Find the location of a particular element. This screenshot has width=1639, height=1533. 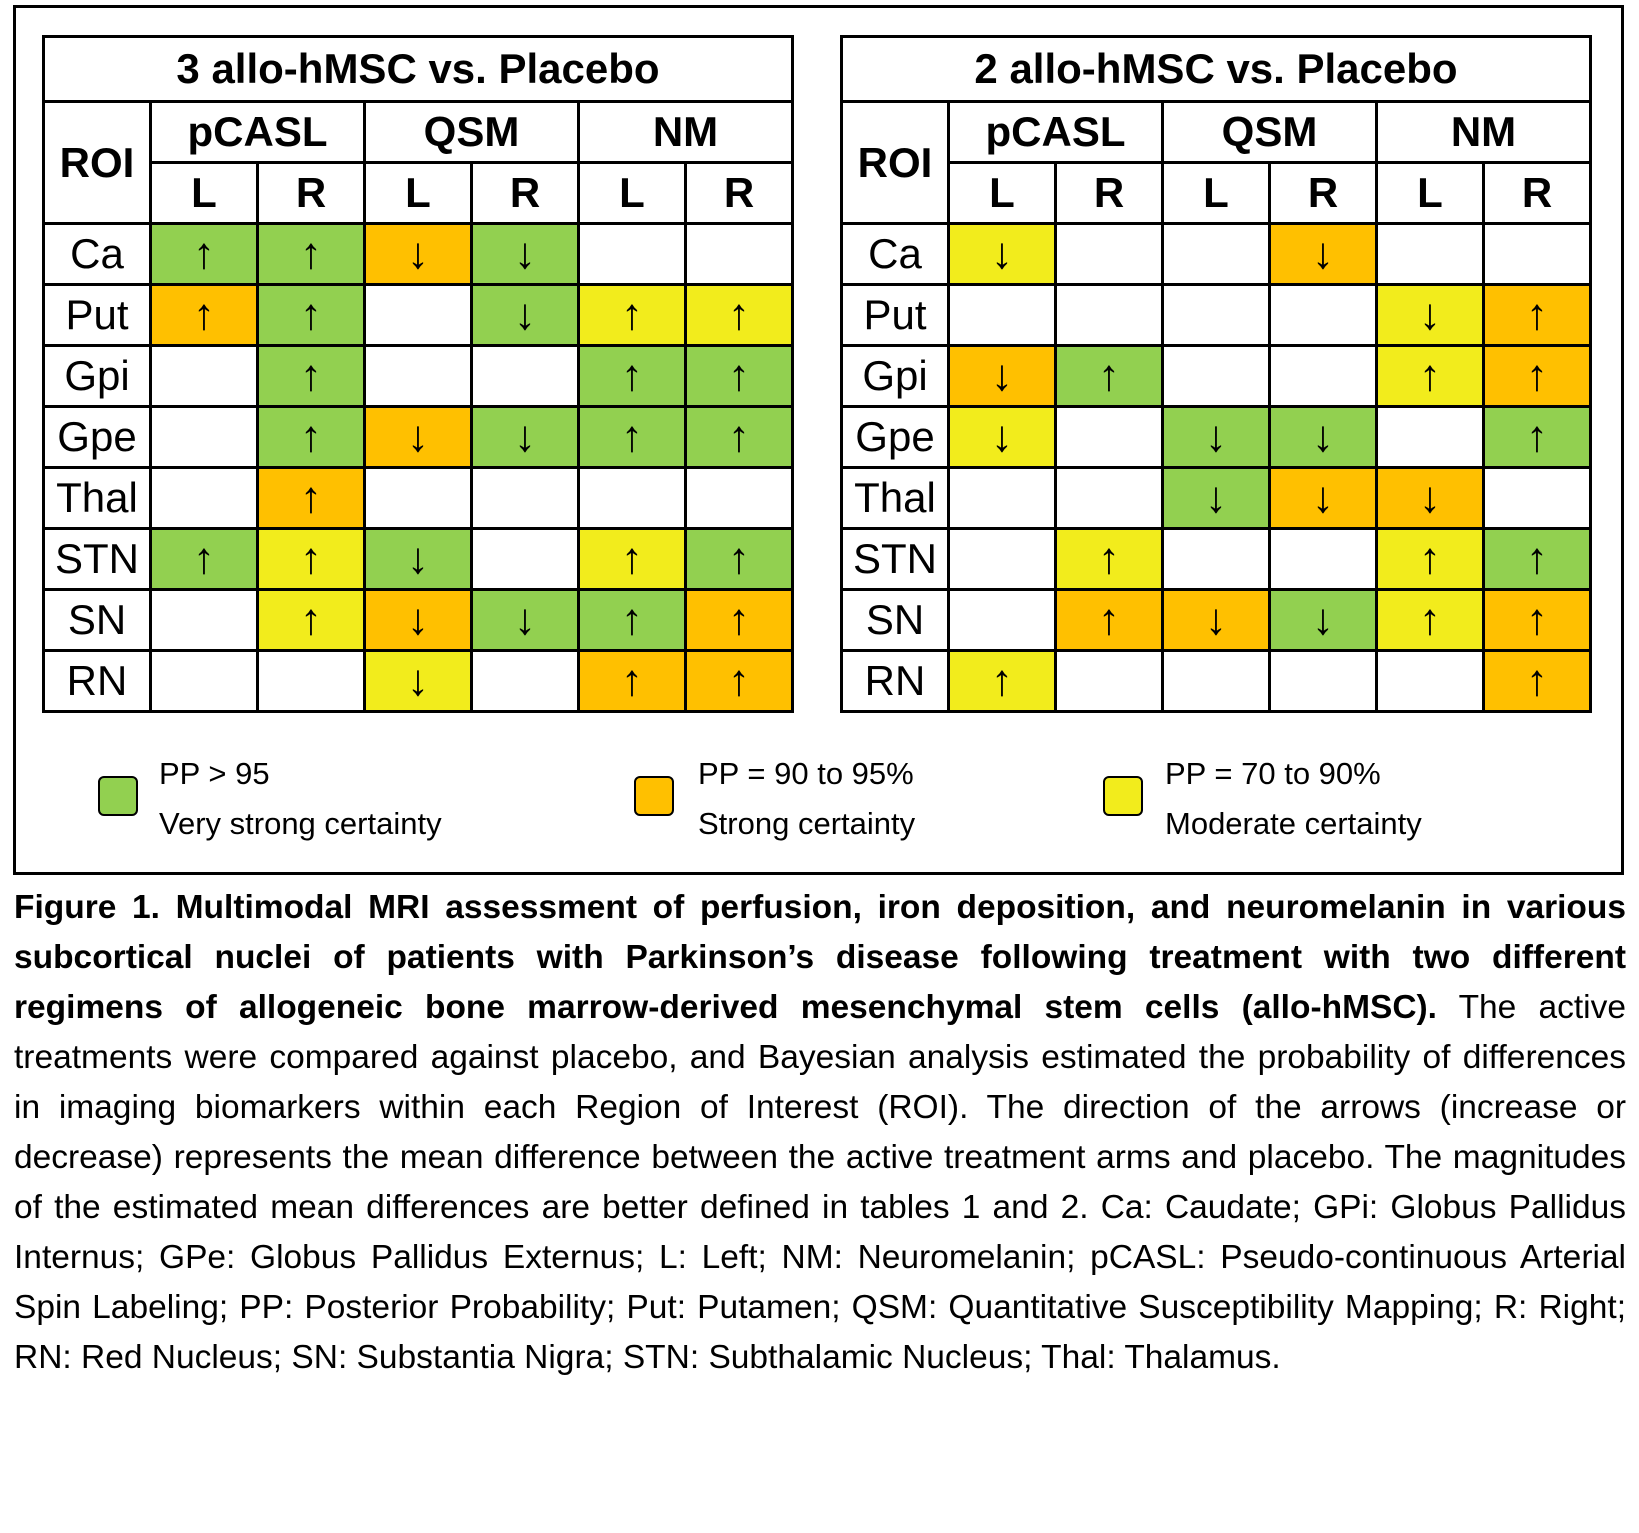

legend-label: PP = 90 to 95% is located at coordinates (806, 773).